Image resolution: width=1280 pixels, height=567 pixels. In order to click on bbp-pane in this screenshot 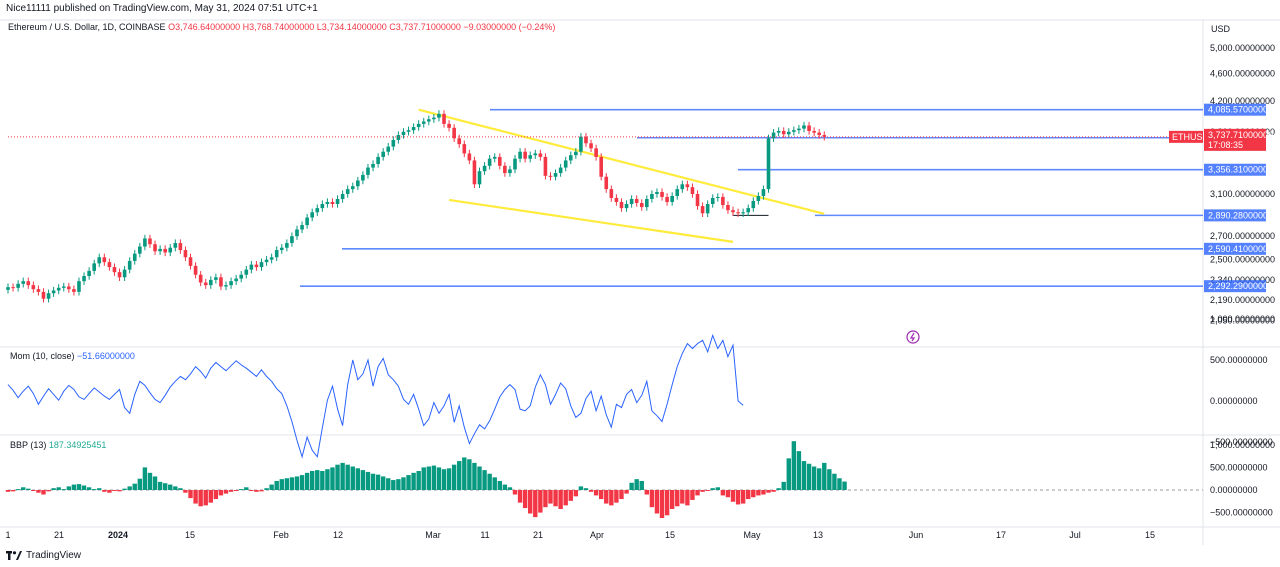, I will do `click(604, 480)`.